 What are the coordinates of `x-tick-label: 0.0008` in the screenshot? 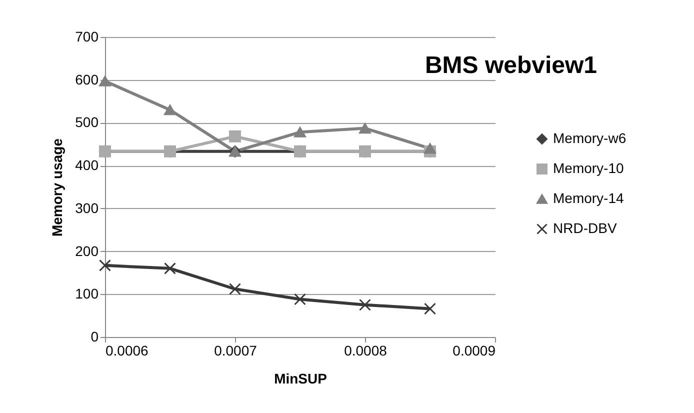 It's located at (366, 350).